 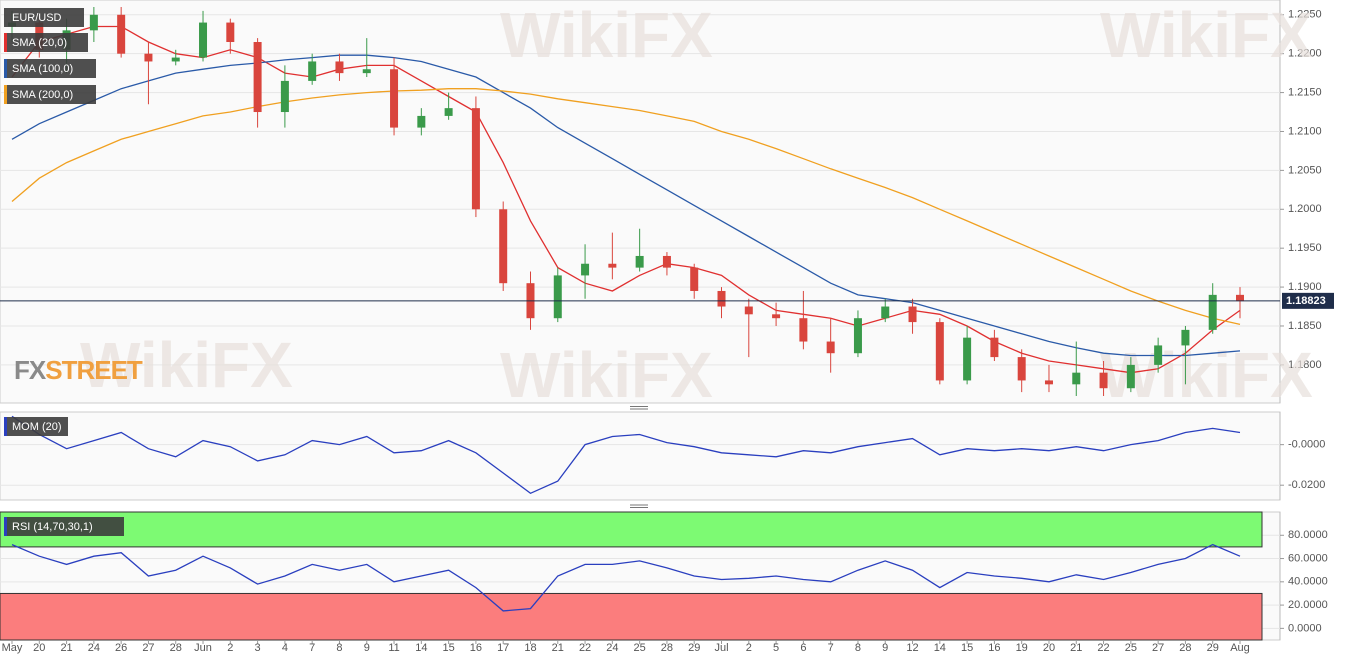 What do you see at coordinates (1308, 605) in the screenshot?
I see `y-tick-label: 20.0000` at bounding box center [1308, 605].